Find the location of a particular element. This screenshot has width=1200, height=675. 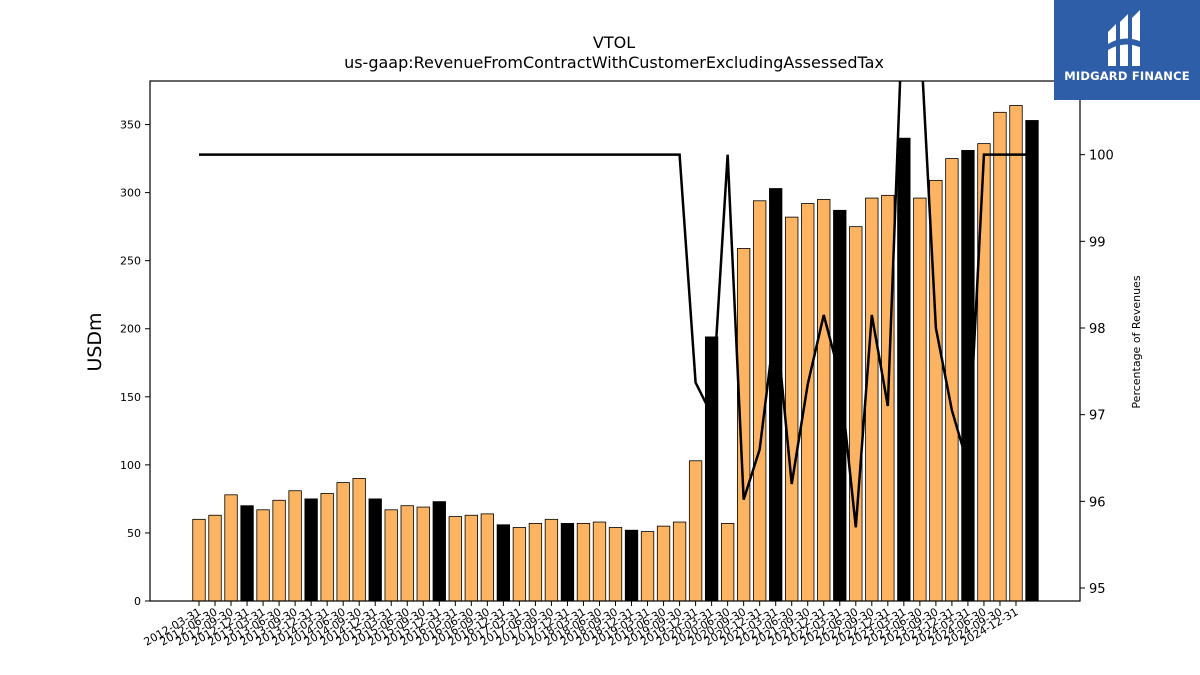

y-tick-label: 150 is located at coordinates (130, 397).